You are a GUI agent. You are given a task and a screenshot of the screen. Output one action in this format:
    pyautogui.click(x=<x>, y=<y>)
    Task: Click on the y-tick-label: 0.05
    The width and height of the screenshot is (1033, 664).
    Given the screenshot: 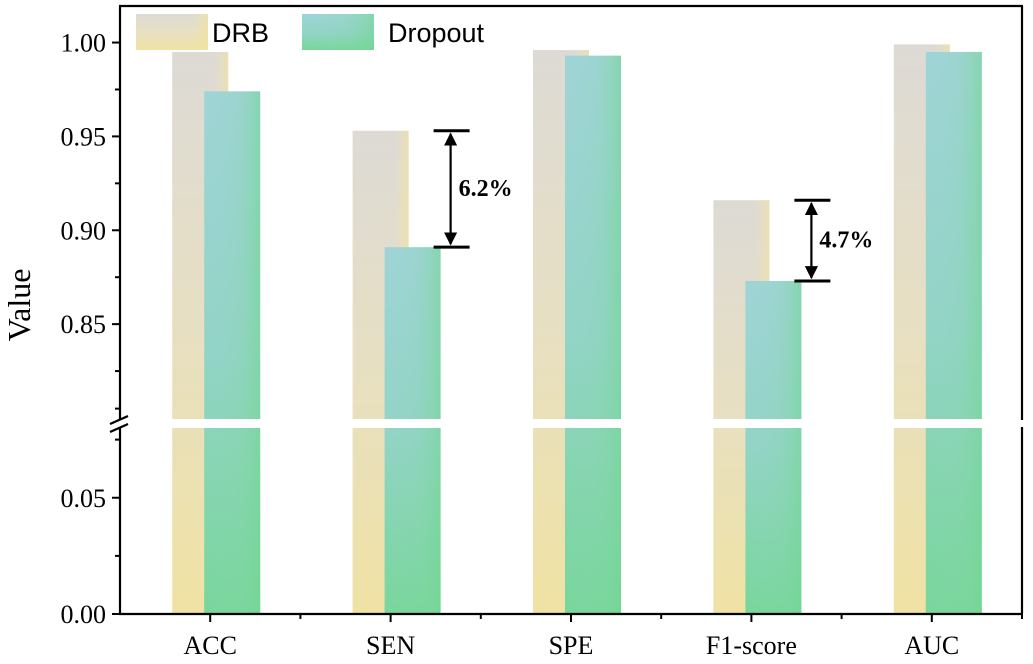 What is the action you would take?
    pyautogui.click(x=84, y=498)
    